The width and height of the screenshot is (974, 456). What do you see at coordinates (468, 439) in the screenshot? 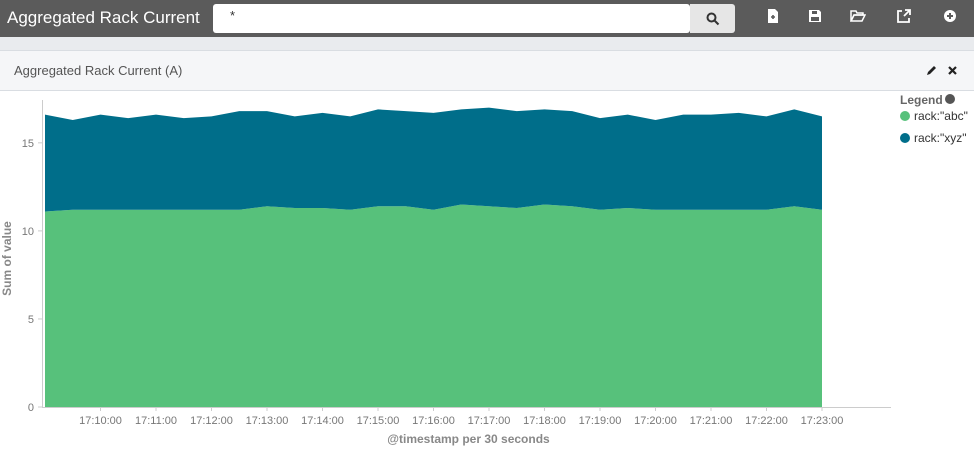
I see `x-axis-title: @timestamp per 30 seconds` at bounding box center [468, 439].